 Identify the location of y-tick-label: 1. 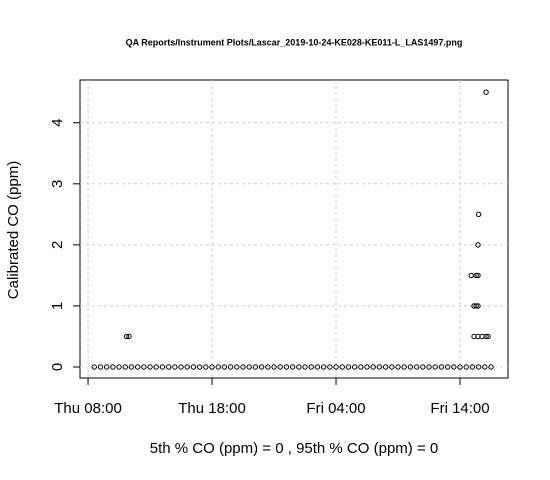
(57, 306).